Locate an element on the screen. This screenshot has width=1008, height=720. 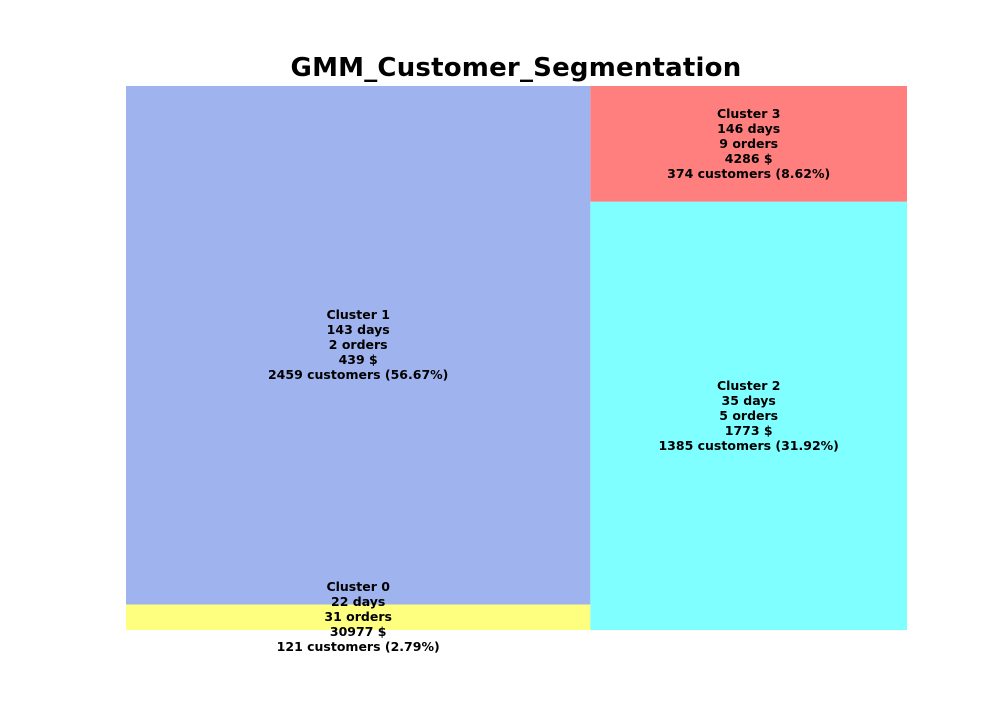
label-line: 146 days is located at coordinates (748, 128).